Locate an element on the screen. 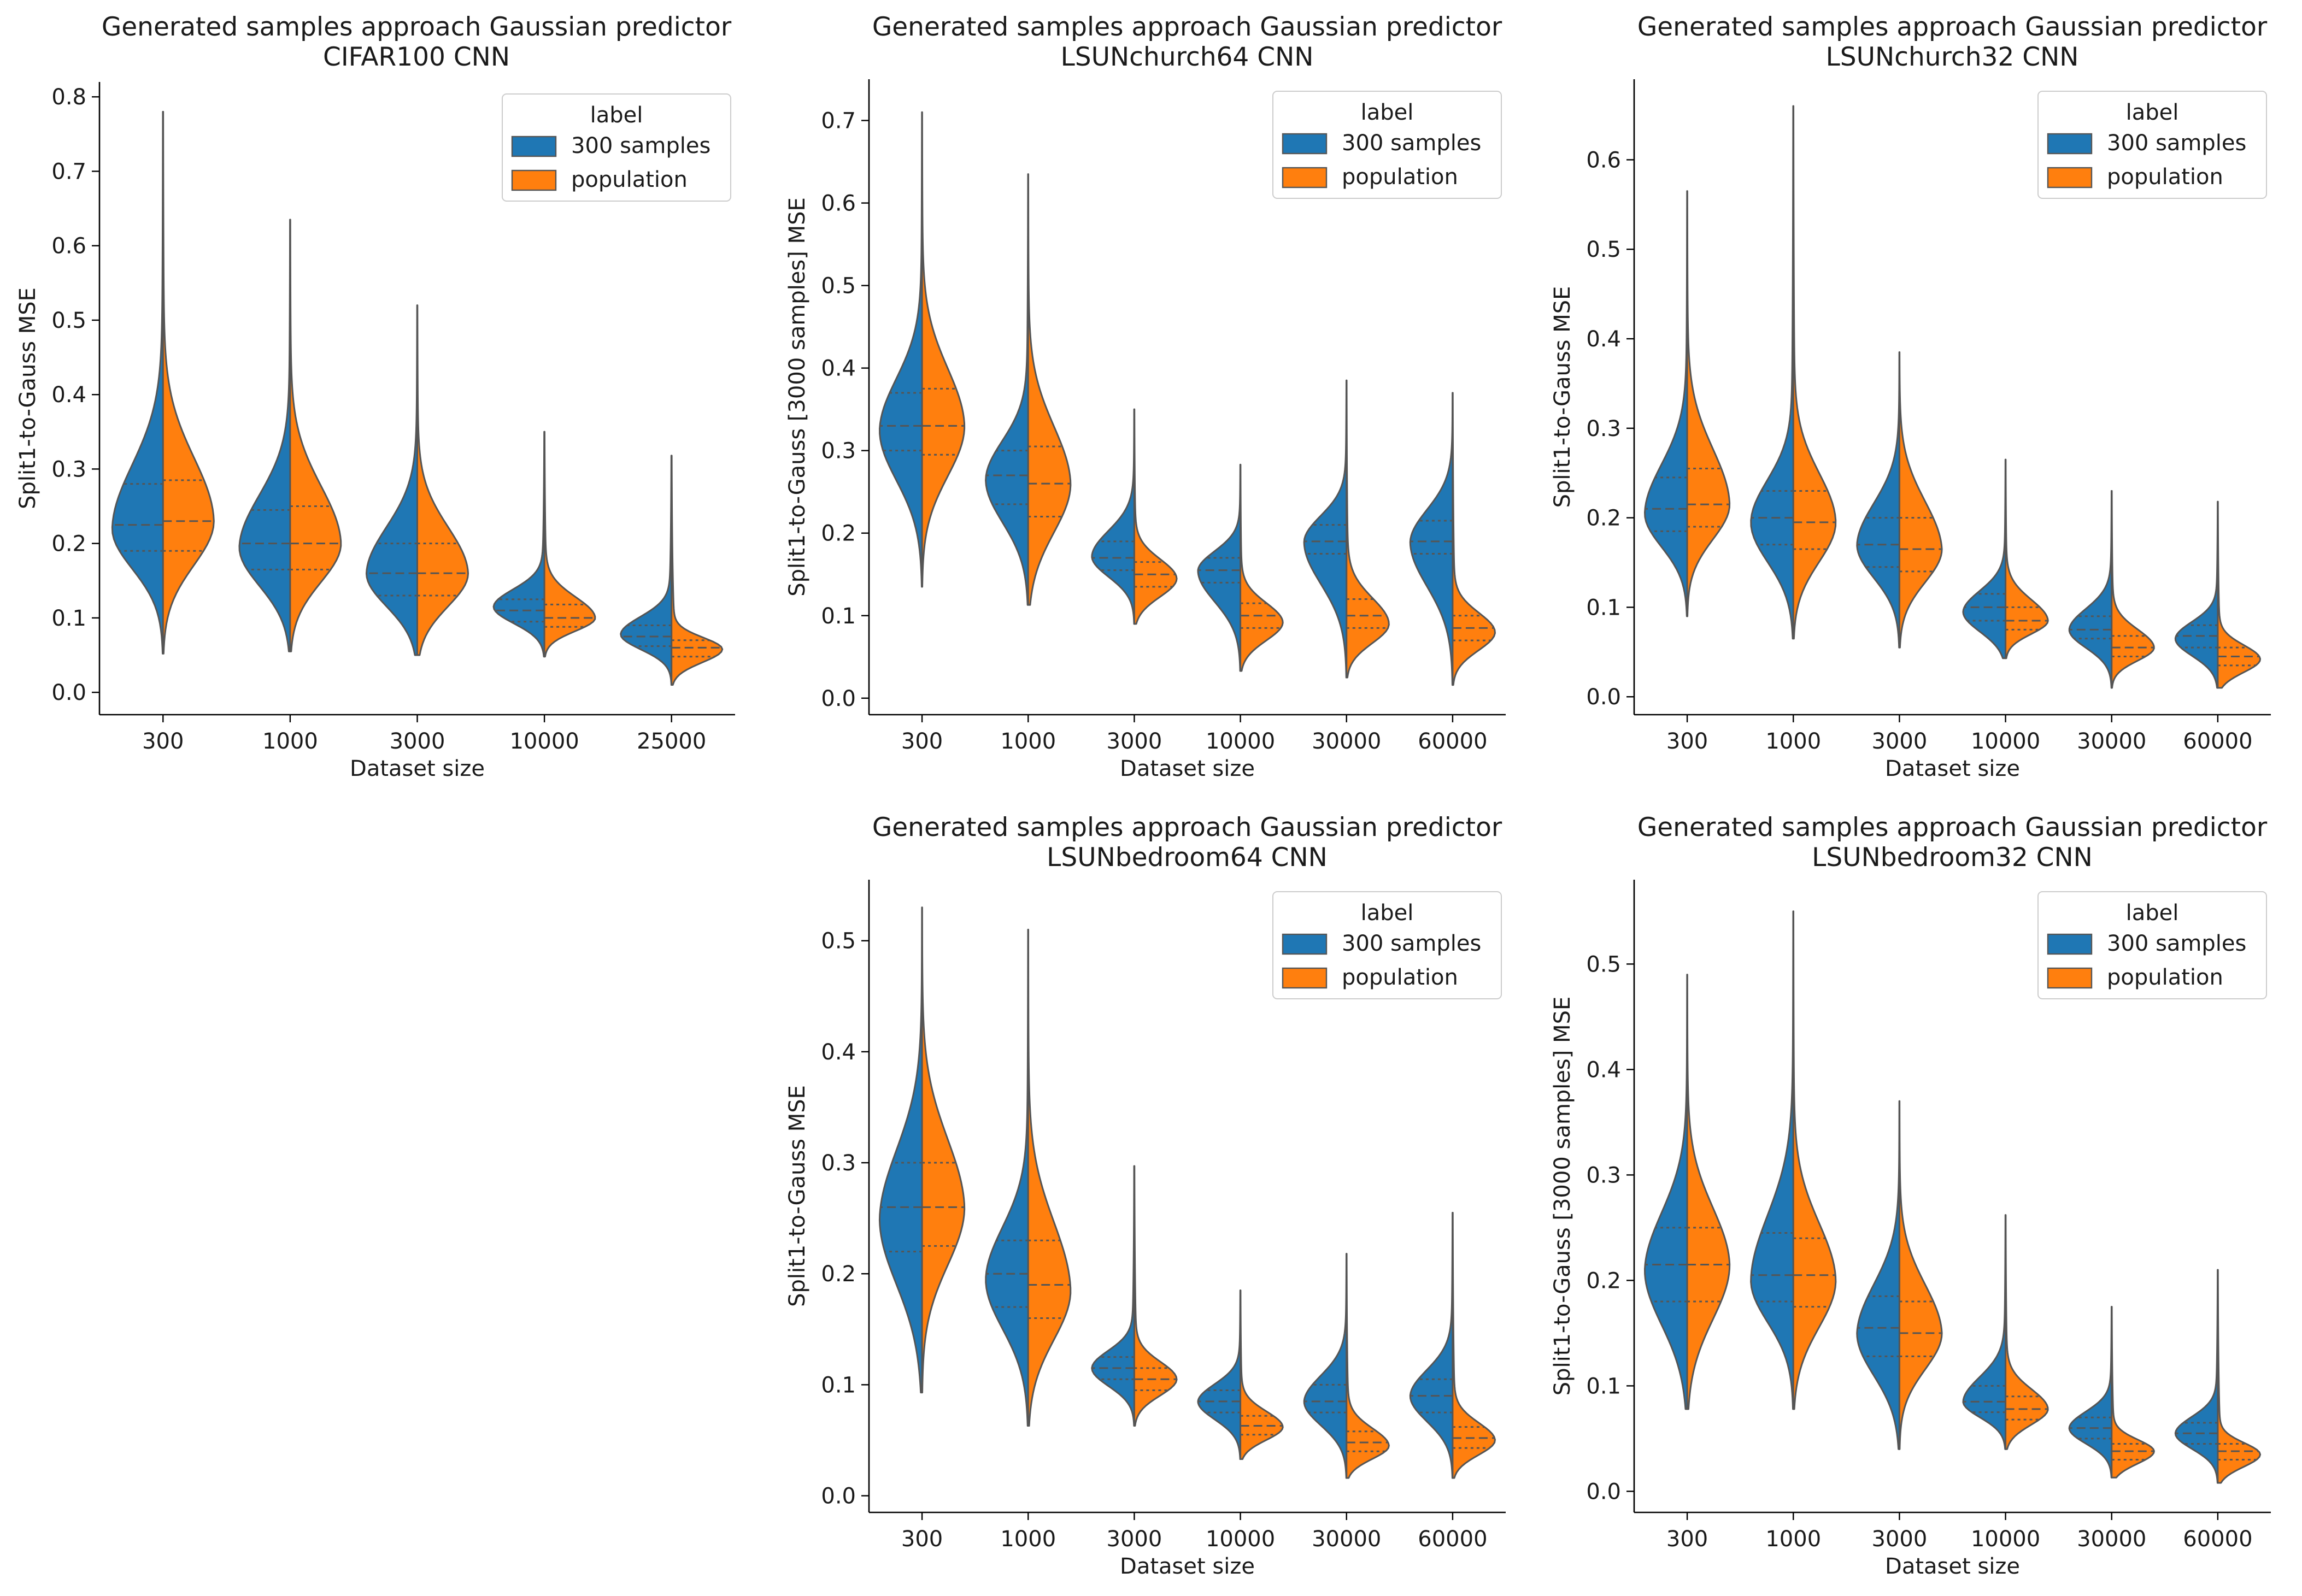 This screenshot has width=2302, height=1596. chart-title-line2: LSUNbedroom64 CNN is located at coordinates (1187, 858).